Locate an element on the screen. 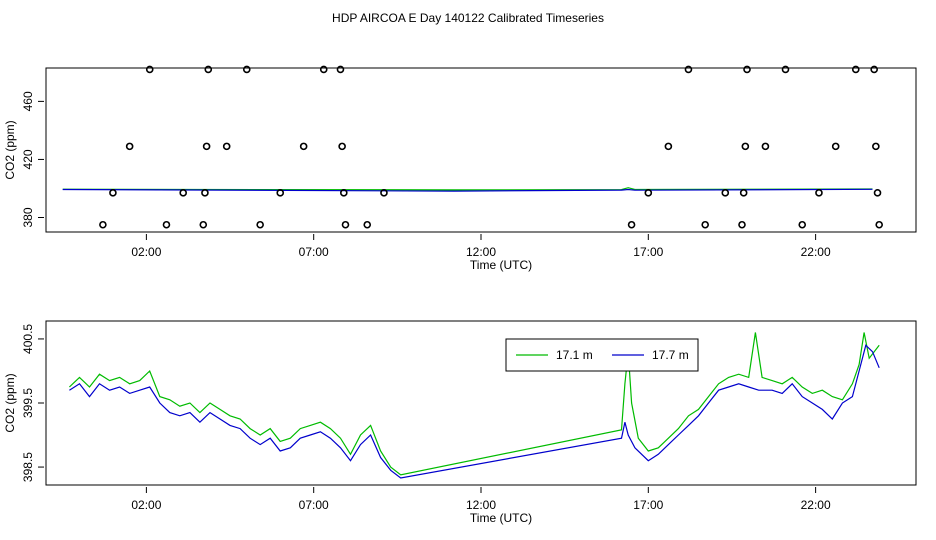 The width and height of the screenshot is (936, 540). y-tick-label: 460 is located at coordinates (28, 101).